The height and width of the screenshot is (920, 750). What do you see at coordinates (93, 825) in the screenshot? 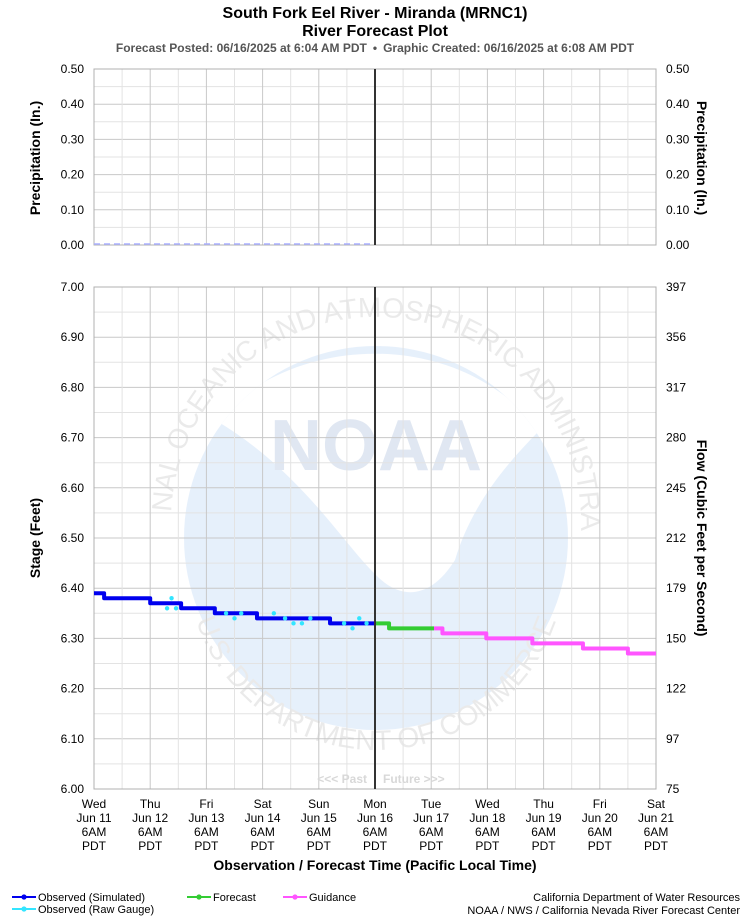
I see `x-tick-label: Wed Jun 11 6AM PDT` at bounding box center [93, 825].